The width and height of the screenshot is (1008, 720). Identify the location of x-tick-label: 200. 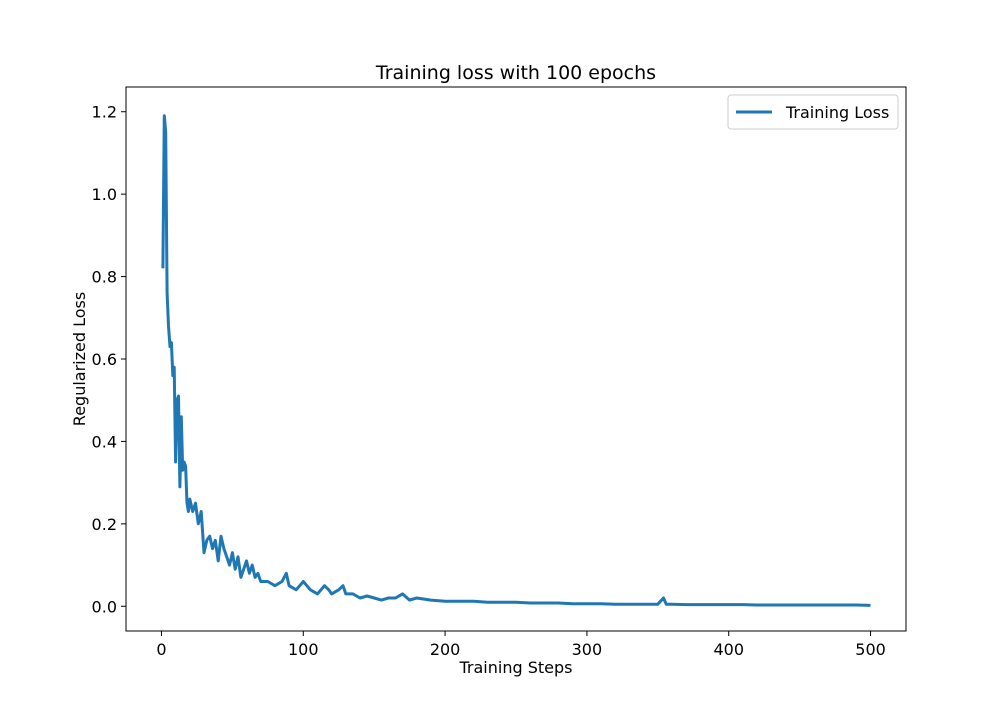
(445, 649).